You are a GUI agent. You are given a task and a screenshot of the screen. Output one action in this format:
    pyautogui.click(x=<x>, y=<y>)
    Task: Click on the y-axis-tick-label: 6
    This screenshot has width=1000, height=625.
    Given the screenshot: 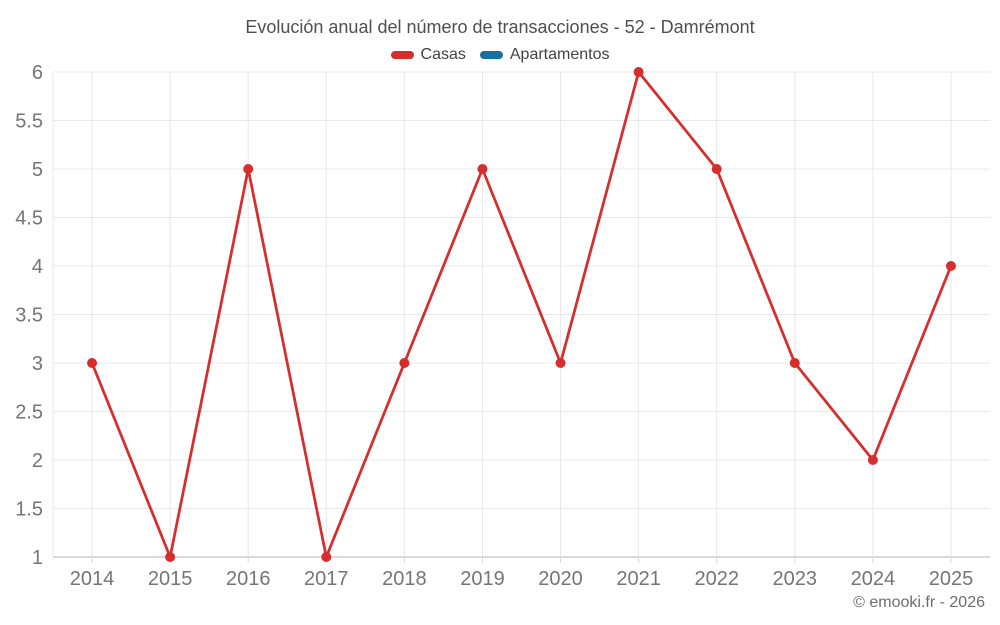 What is the action you would take?
    pyautogui.click(x=37, y=73)
    